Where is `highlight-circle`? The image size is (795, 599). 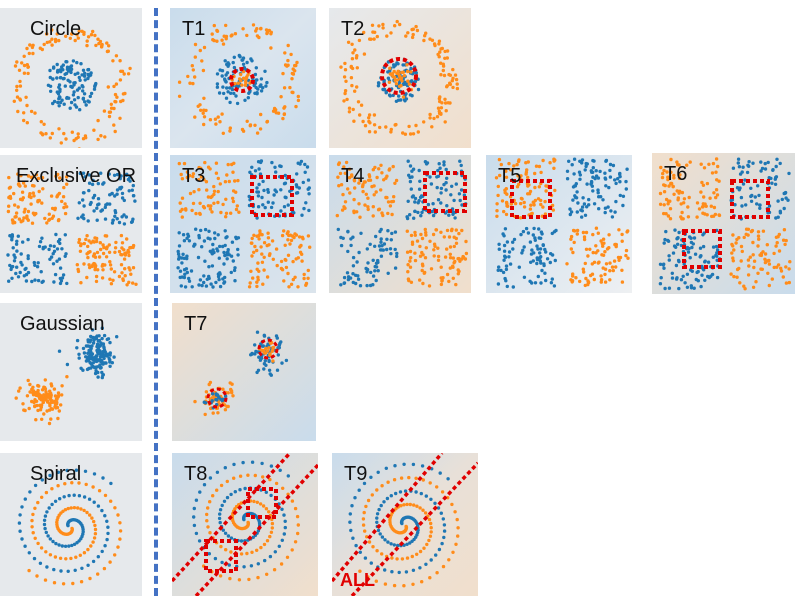 highlight-circle is located at coordinates (268, 349).